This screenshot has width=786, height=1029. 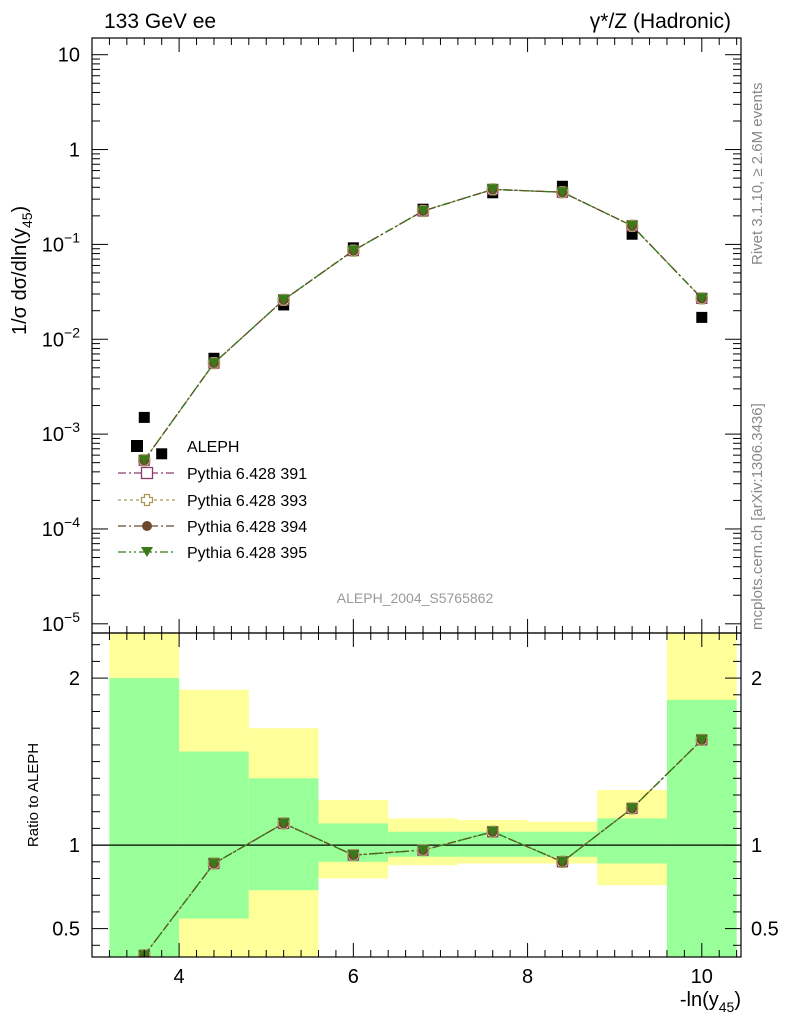 I want to click on y-tick-exponent: −3, so click(x=72, y=427).